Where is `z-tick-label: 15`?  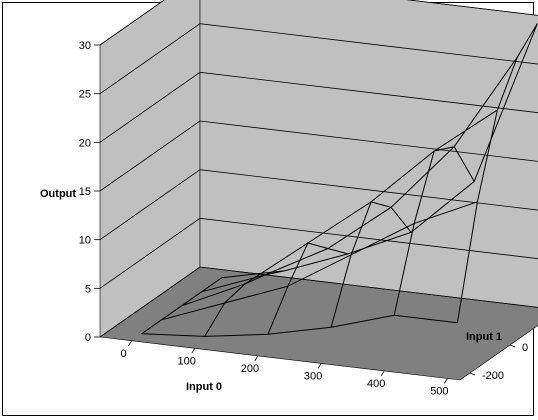
z-tick-label: 15 is located at coordinates (85, 192).